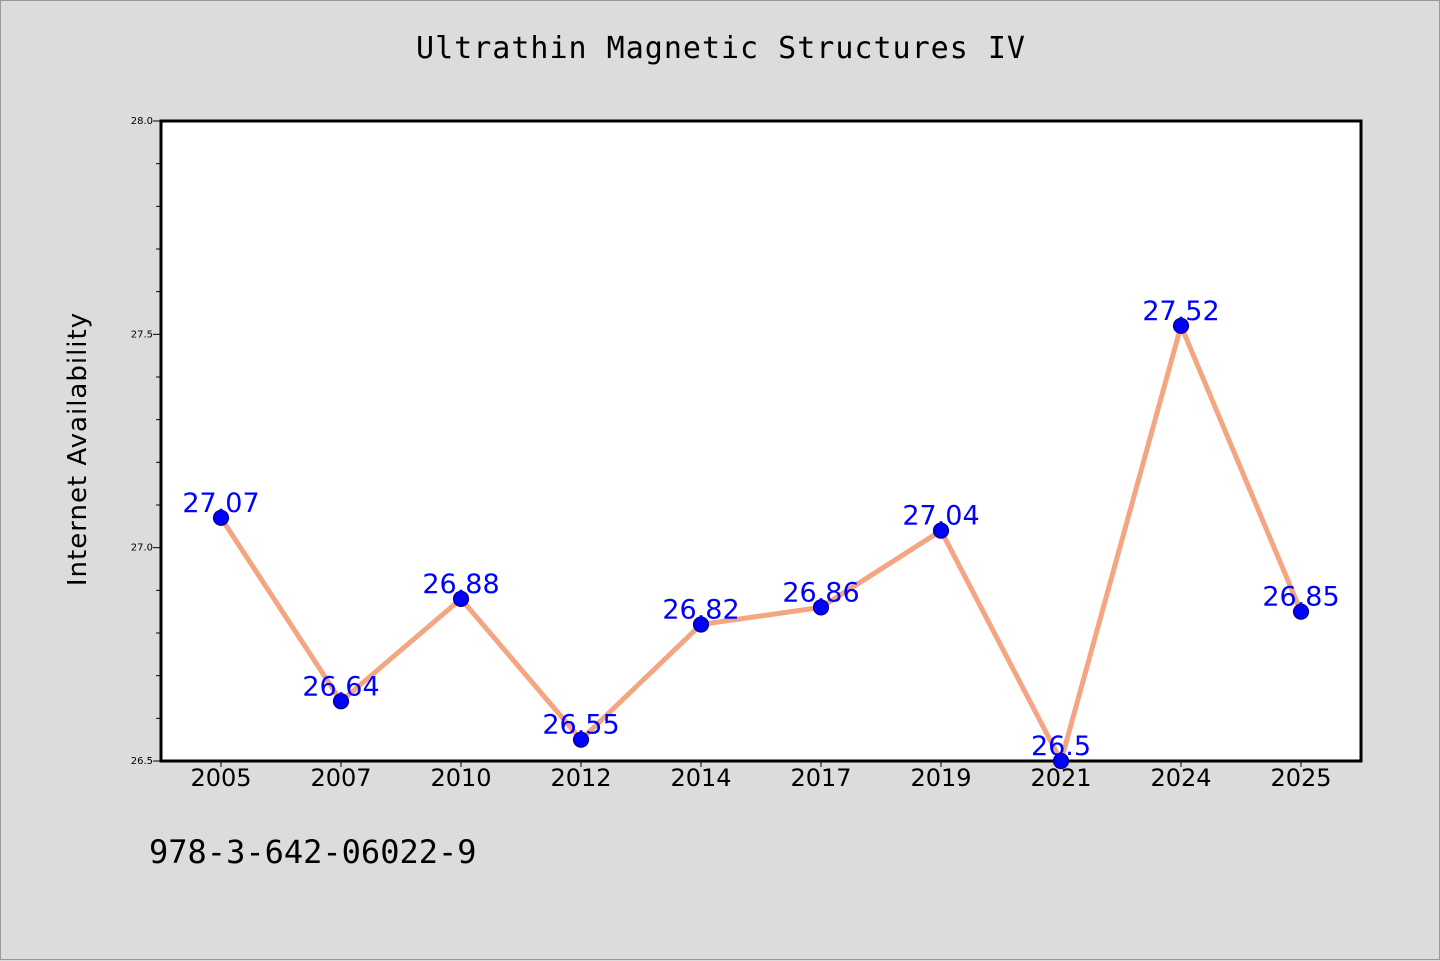 The image size is (1440, 961). Describe the element at coordinates (700, 609) in the screenshot. I see `data-label: 26.82` at that location.